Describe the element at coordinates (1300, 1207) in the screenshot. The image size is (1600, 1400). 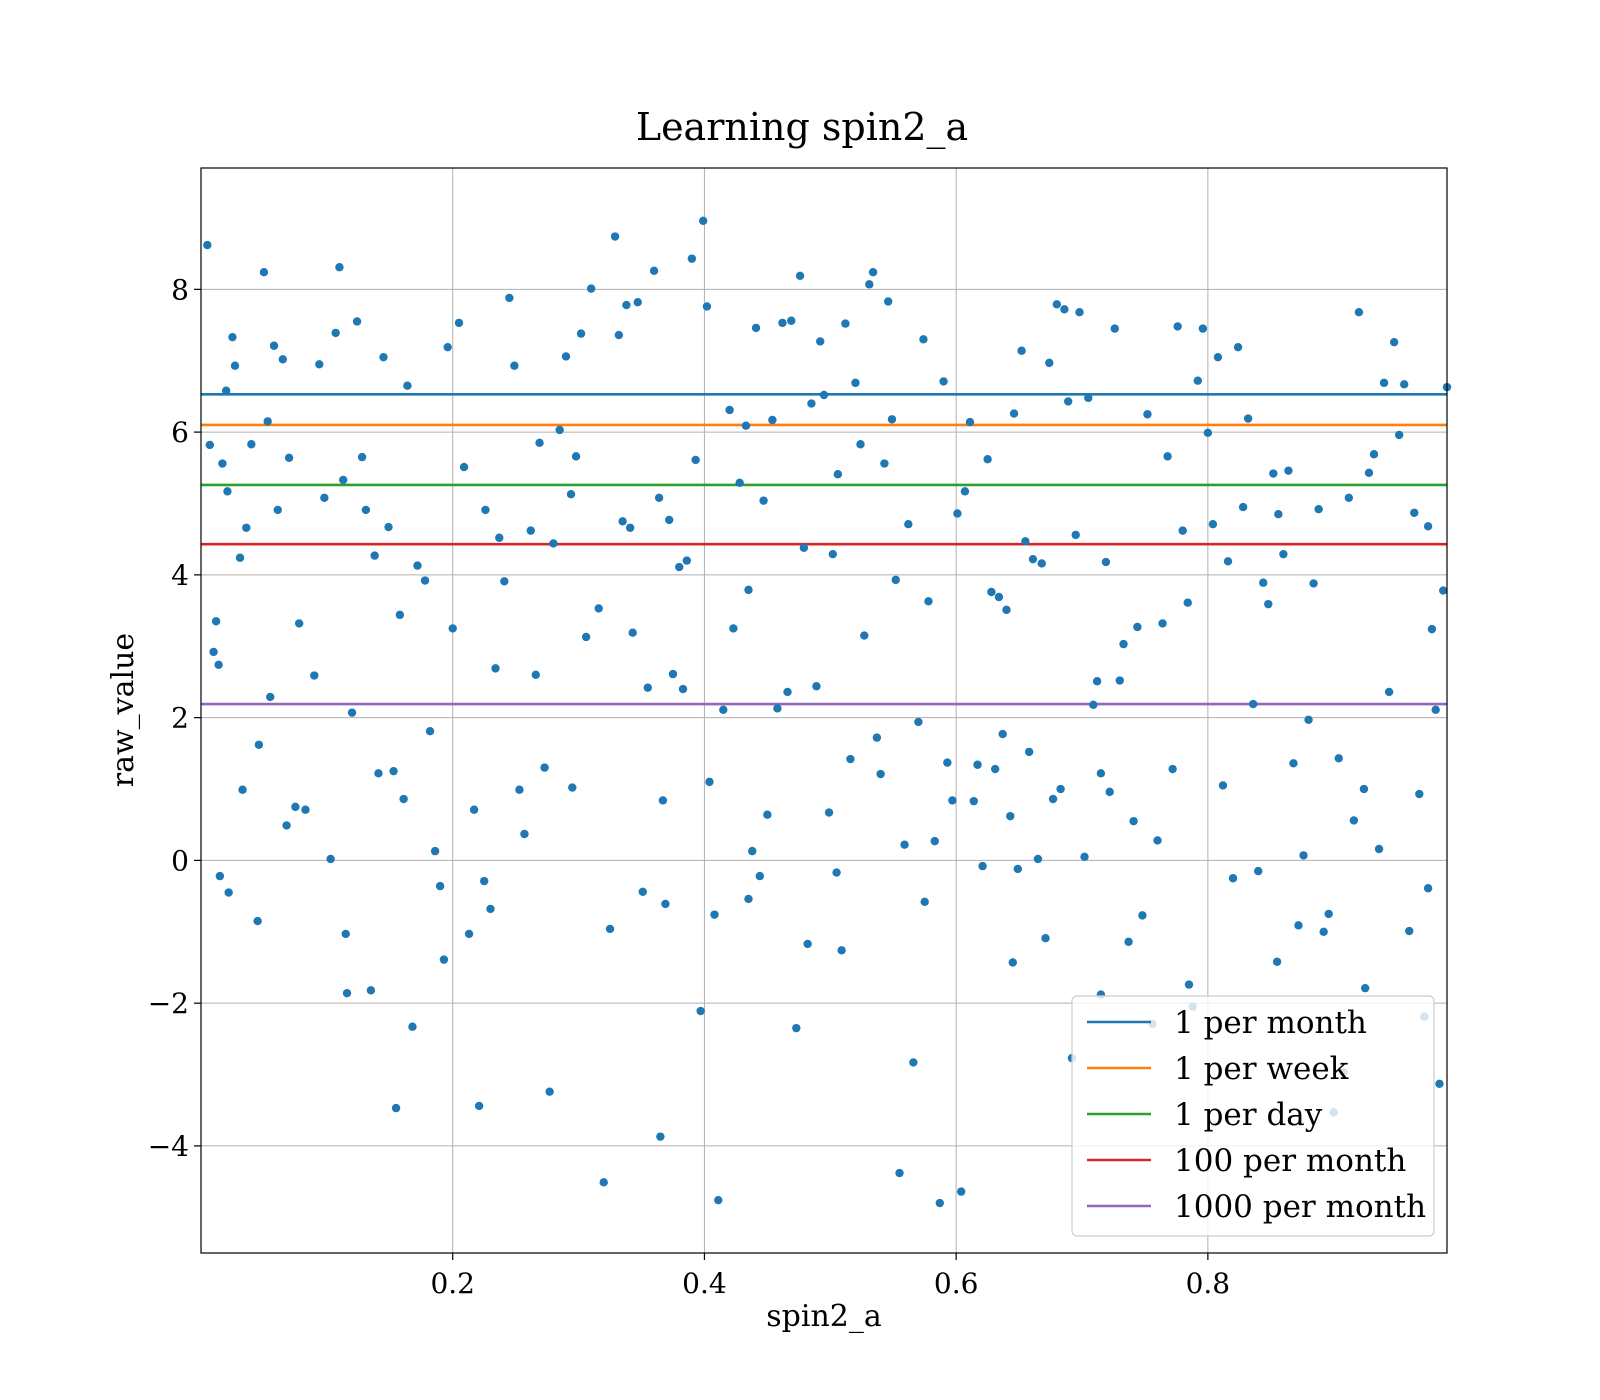
I see `legend-label: 1000 per month` at that location.